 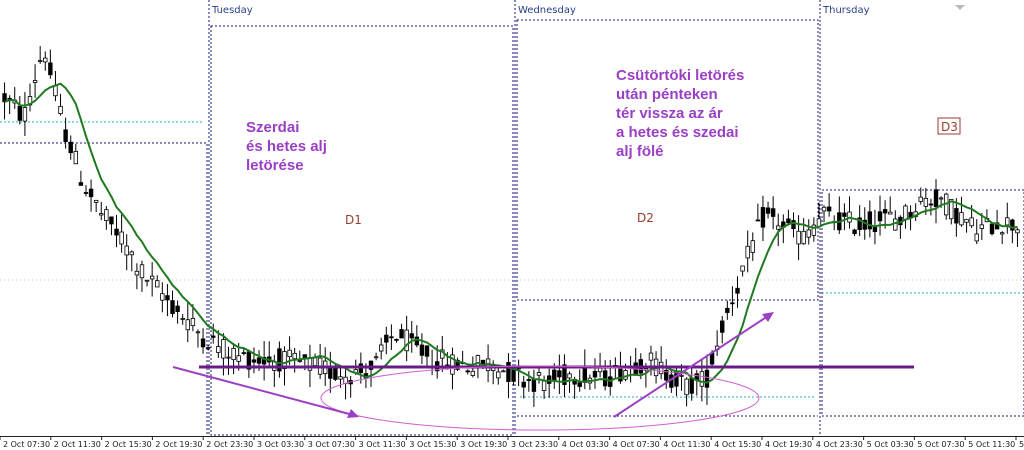 What do you see at coordinates (275, 165) in the screenshot?
I see `annotation-line: letörése` at bounding box center [275, 165].